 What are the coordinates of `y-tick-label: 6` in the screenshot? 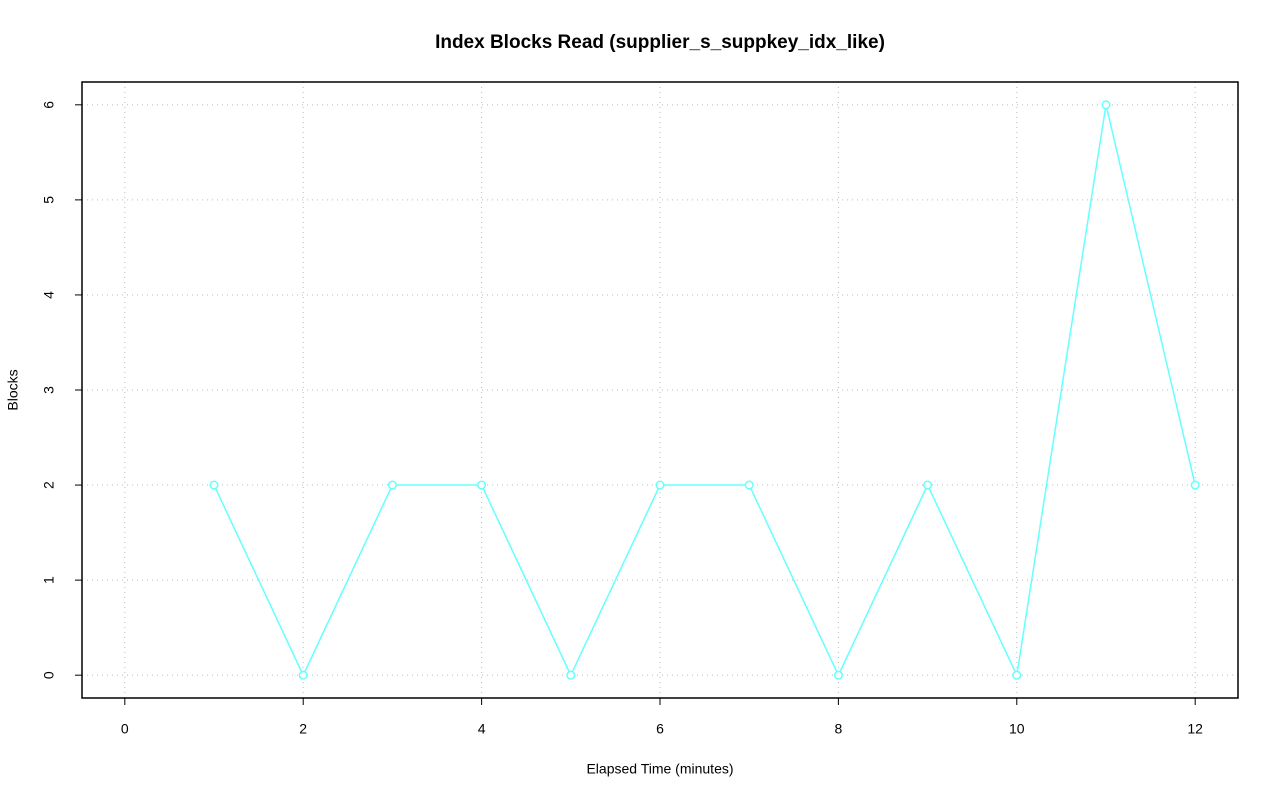 It's located at (49, 105).